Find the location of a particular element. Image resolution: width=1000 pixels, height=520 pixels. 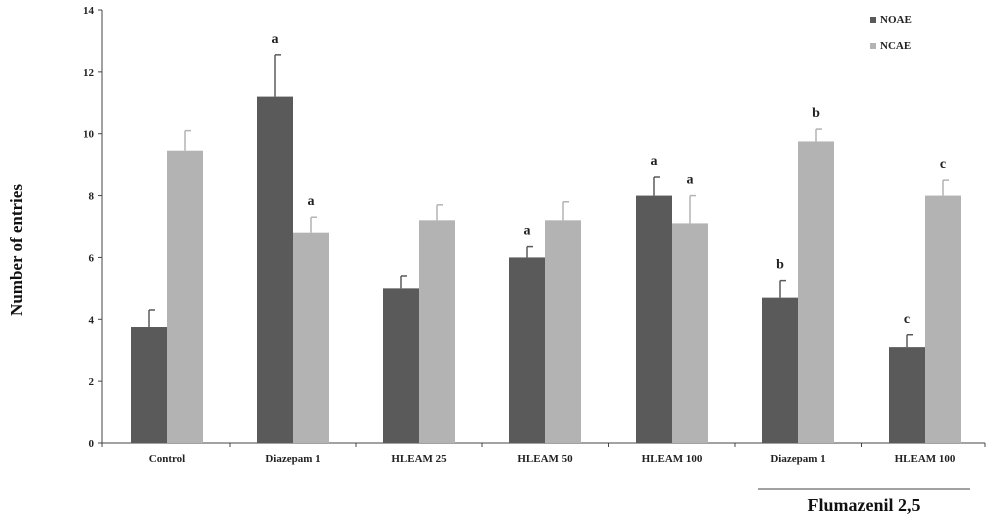

legend-swatch-noae is located at coordinates (873, 20).